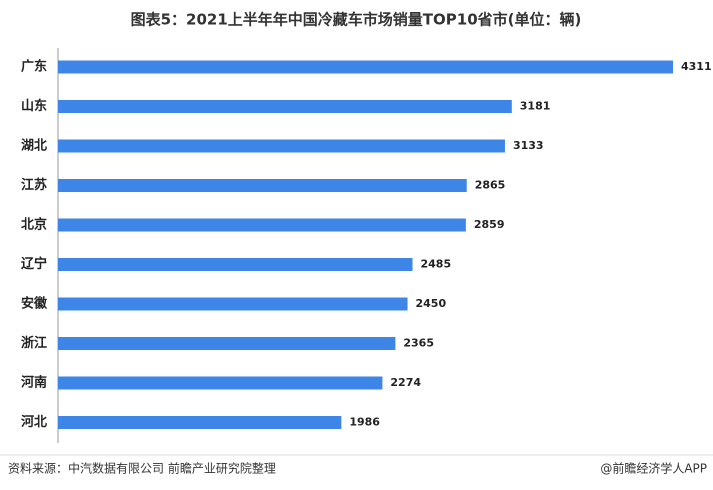  Describe the element at coordinates (34, 106) in the screenshot. I see `category-label: 山东` at that location.